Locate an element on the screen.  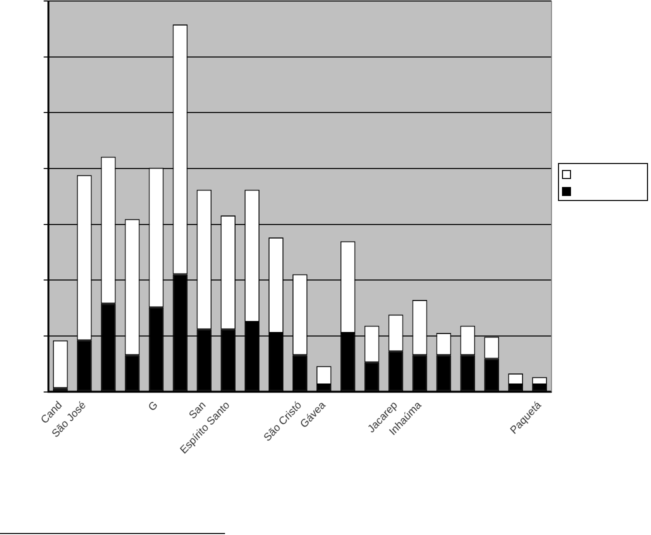
x-tick-label: San is located at coordinates (197, 410).